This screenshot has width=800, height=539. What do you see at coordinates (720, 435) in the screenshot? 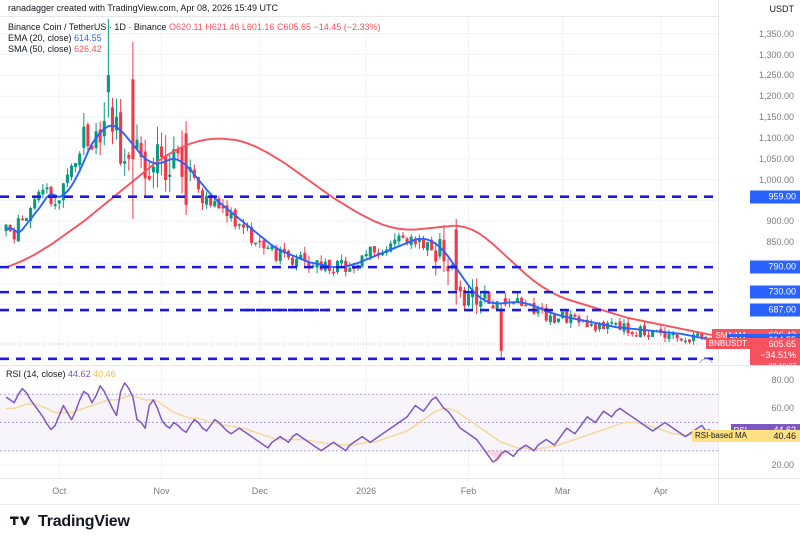
I see `rsi-ma-value-badge-label: RSI-based MA` at bounding box center [720, 435].